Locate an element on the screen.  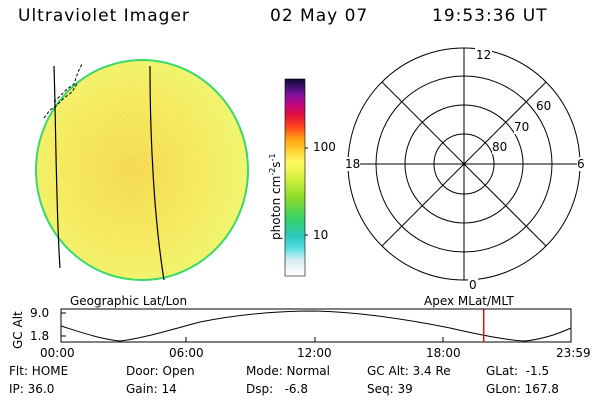
mode-label: Mode: Normal is located at coordinates (288, 371).